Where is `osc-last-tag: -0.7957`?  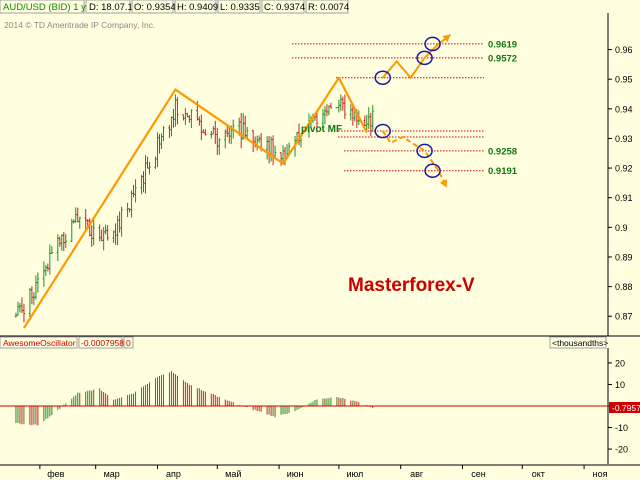
osc-last-tag: -0.7957 is located at coordinates (624, 407).